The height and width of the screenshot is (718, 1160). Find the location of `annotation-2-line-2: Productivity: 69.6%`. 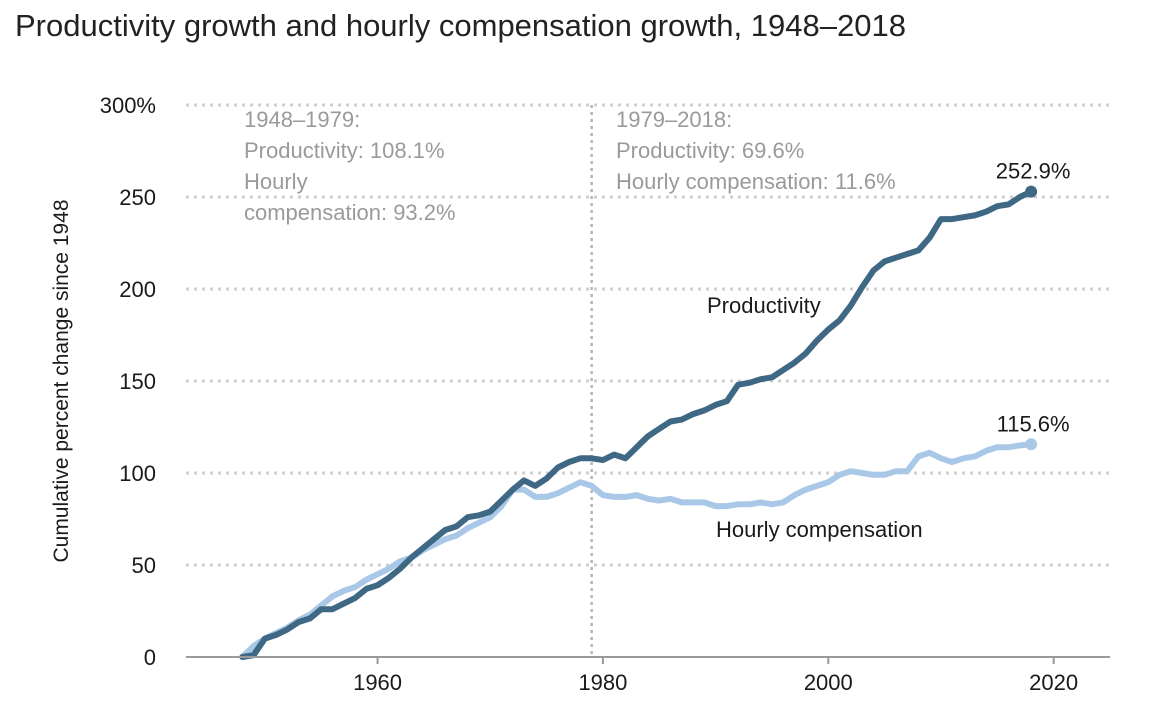

annotation-2-line-2: Productivity: 69.6% is located at coordinates (710, 150).